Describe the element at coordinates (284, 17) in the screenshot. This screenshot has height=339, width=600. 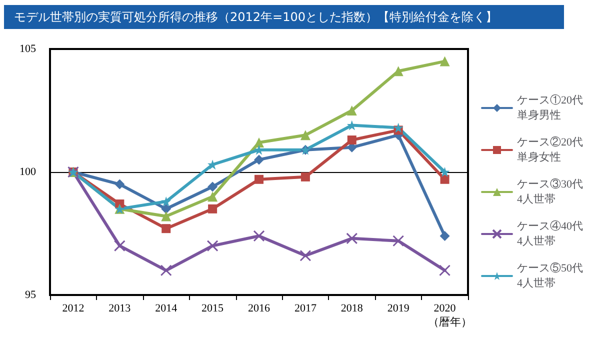
I see `chart-title: モデル世帯別の実質可処分所得の推移（2012年=100とした指数）【特別給付金を除く】` at that location.